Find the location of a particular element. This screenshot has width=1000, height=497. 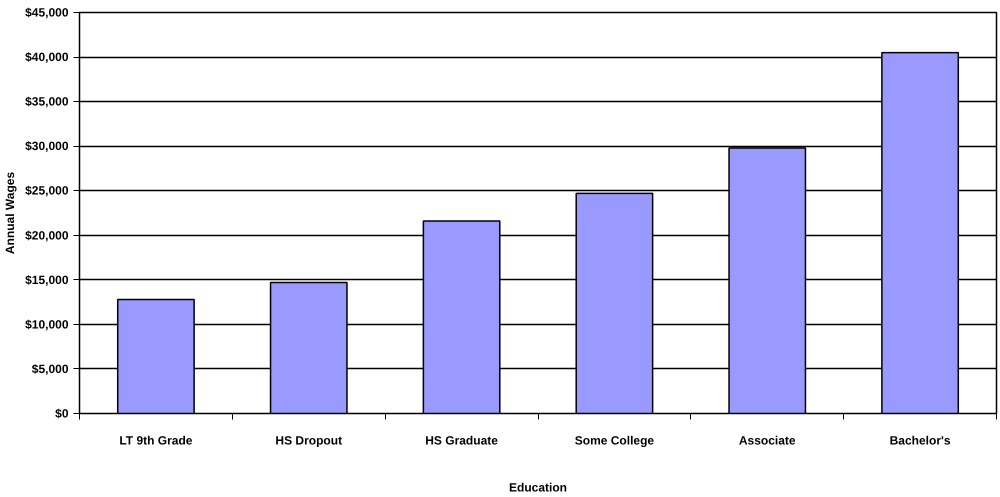

y-tick-label: $30,000 is located at coordinates (47, 146).